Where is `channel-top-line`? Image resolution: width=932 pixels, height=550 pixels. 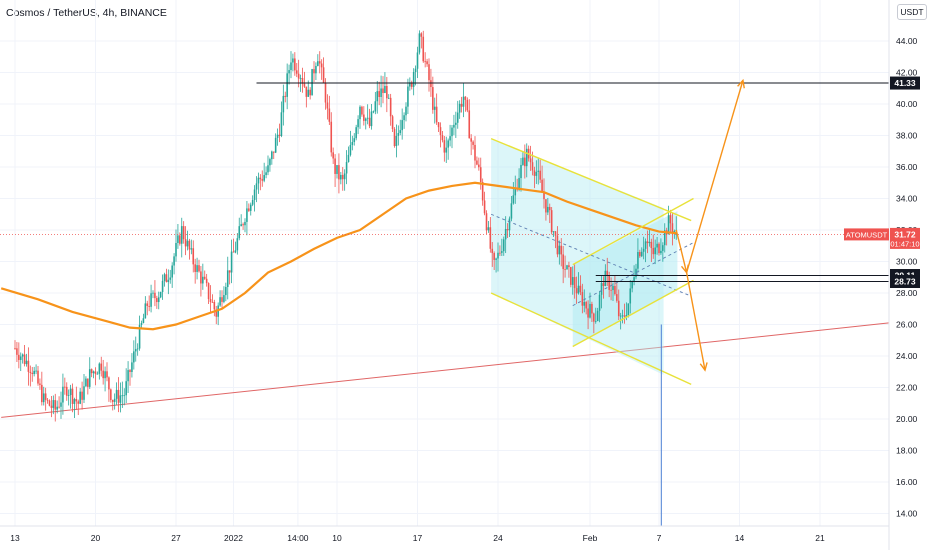 channel-top-line is located at coordinates (591, 180).